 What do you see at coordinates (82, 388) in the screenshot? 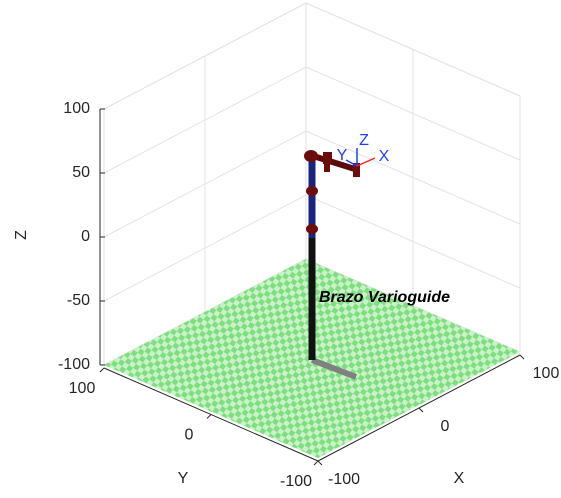
I see `y-tick-label: 100` at bounding box center [82, 388].